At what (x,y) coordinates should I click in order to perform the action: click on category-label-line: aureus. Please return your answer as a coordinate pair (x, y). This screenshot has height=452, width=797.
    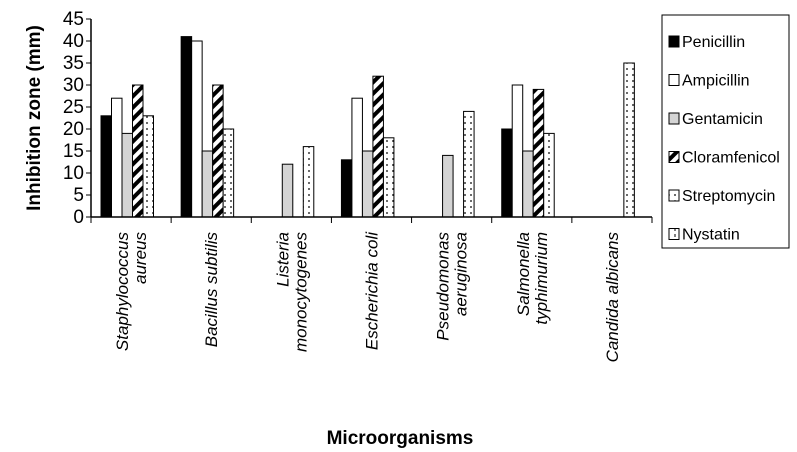
    Looking at the image, I should click on (140, 258).